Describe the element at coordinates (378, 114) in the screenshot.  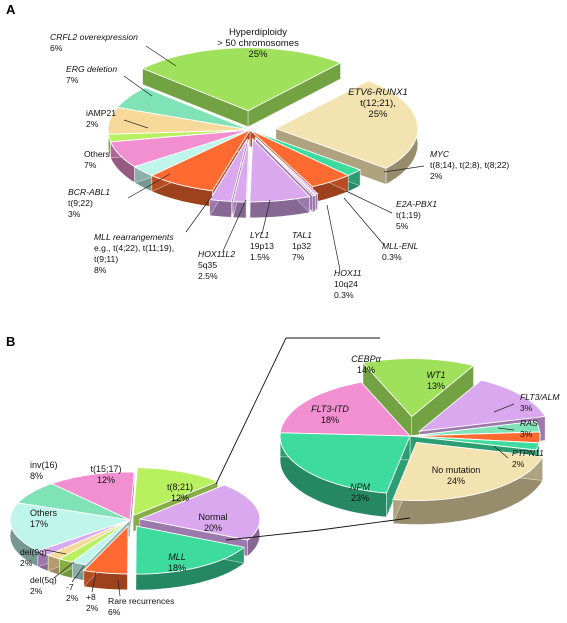
I see `pie-a-label-1-line-2: 25%` at that location.